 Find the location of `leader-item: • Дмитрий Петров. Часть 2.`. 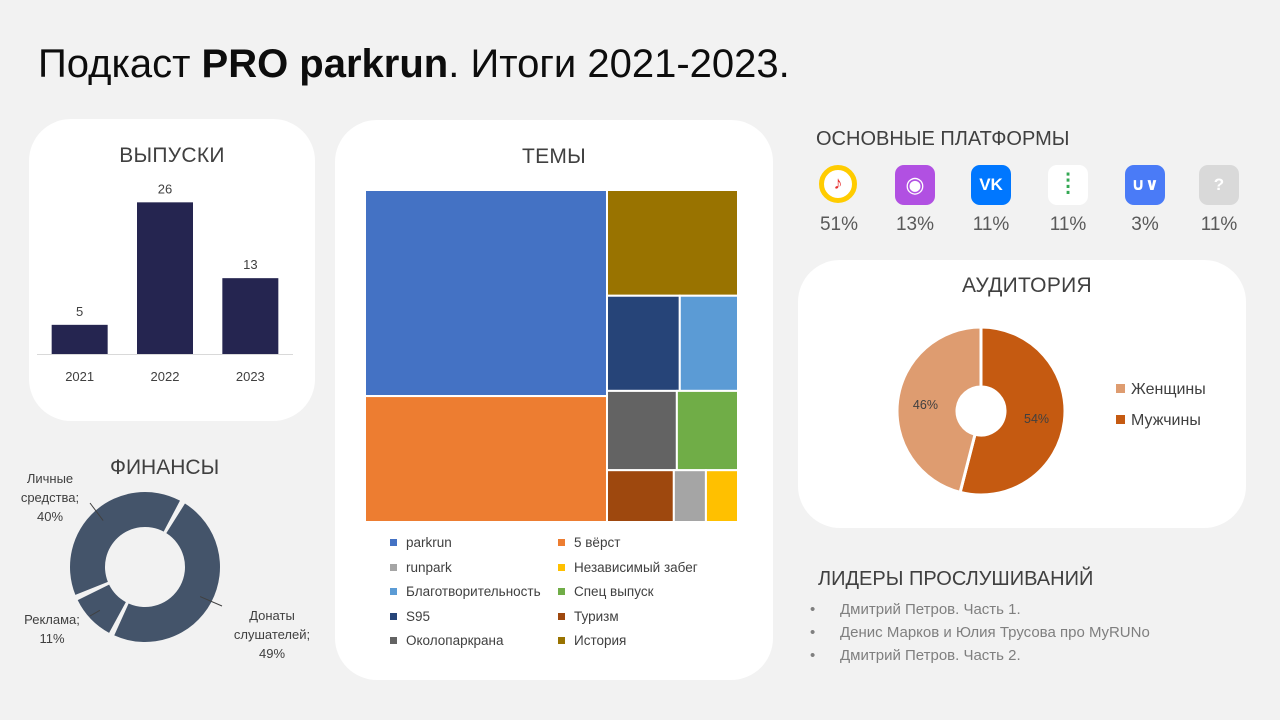

leader-item: • Дмитрий Петров. Часть 2. is located at coordinates (915, 655).